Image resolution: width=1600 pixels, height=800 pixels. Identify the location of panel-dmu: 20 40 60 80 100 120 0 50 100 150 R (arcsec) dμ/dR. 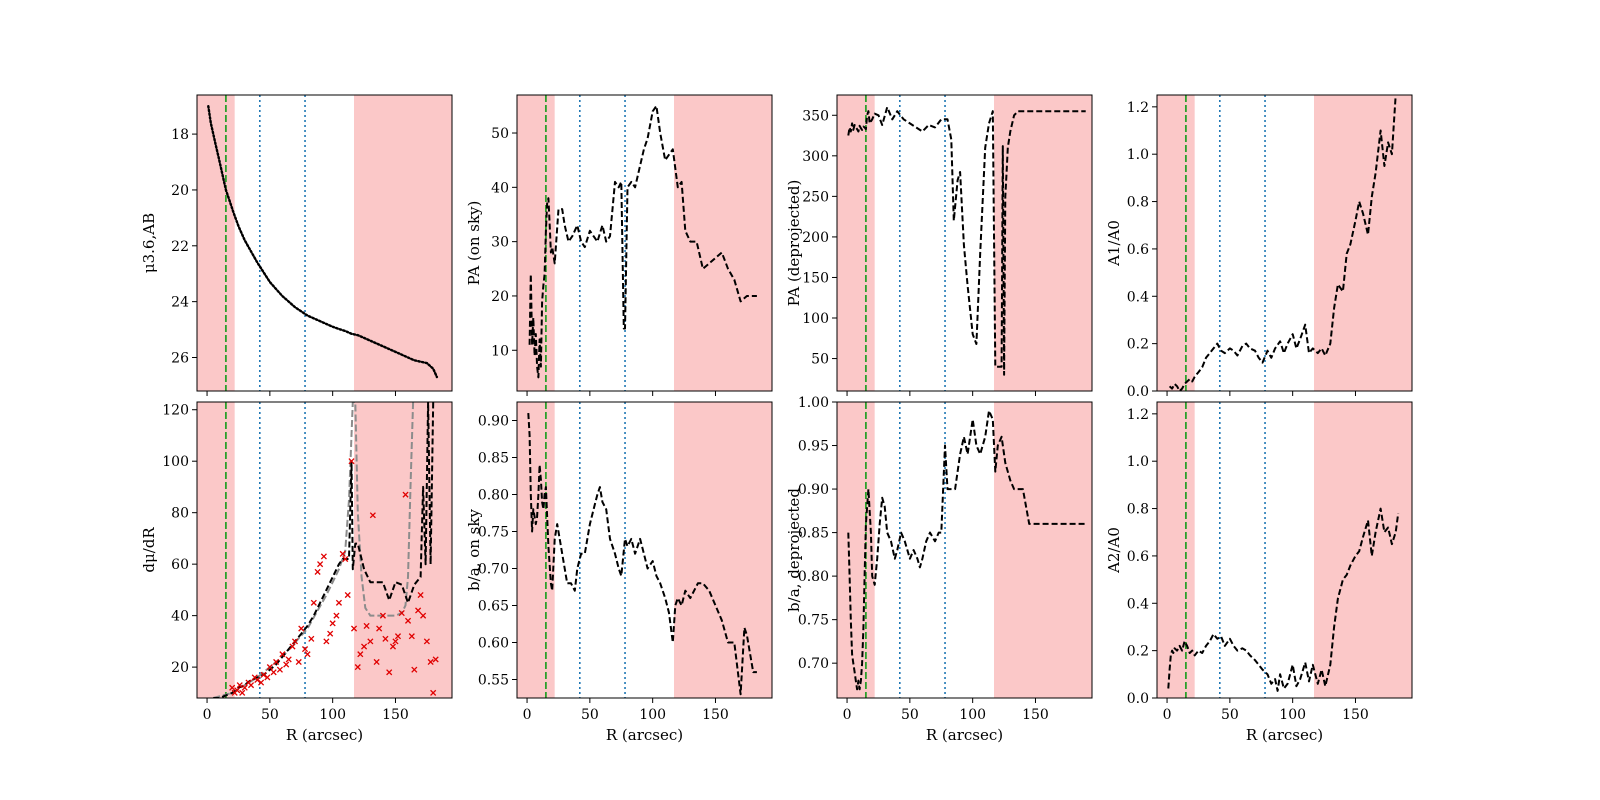
(296, 572).